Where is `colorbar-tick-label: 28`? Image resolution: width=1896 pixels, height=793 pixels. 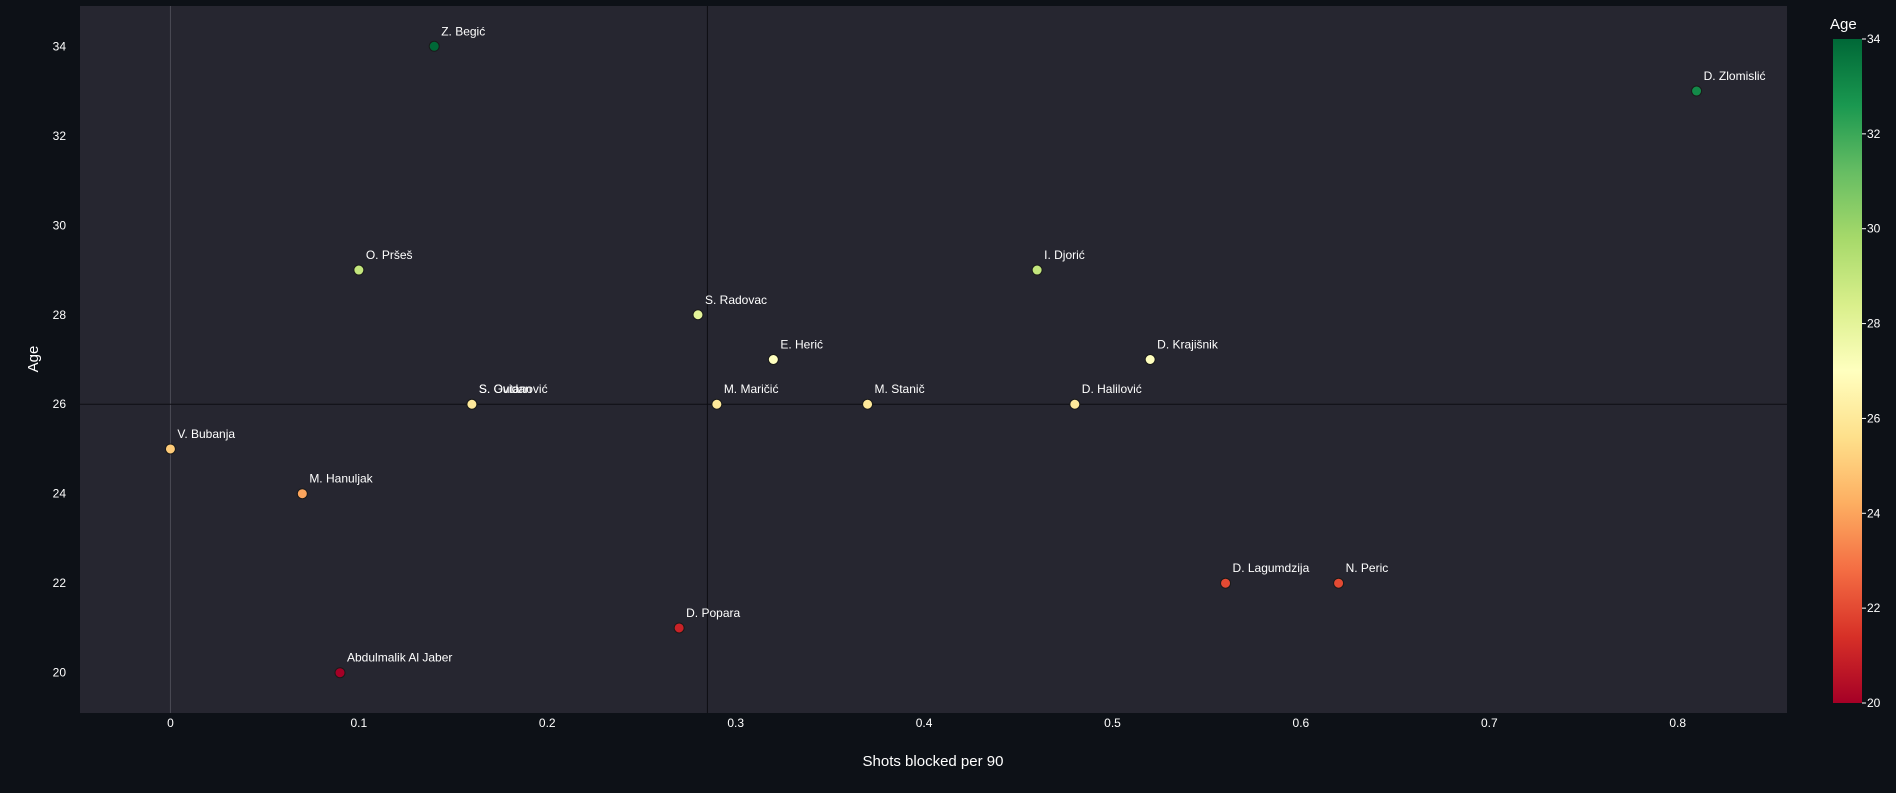 colorbar-tick-label: 28 is located at coordinates (1874, 324).